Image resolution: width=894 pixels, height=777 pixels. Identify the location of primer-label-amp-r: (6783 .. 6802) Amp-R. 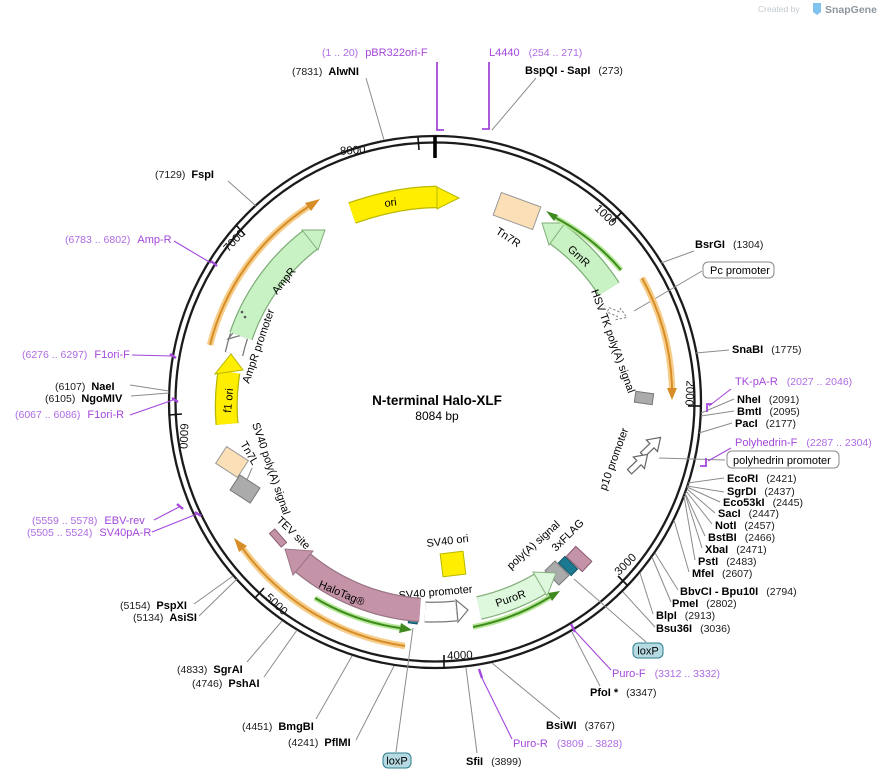
(118, 240).